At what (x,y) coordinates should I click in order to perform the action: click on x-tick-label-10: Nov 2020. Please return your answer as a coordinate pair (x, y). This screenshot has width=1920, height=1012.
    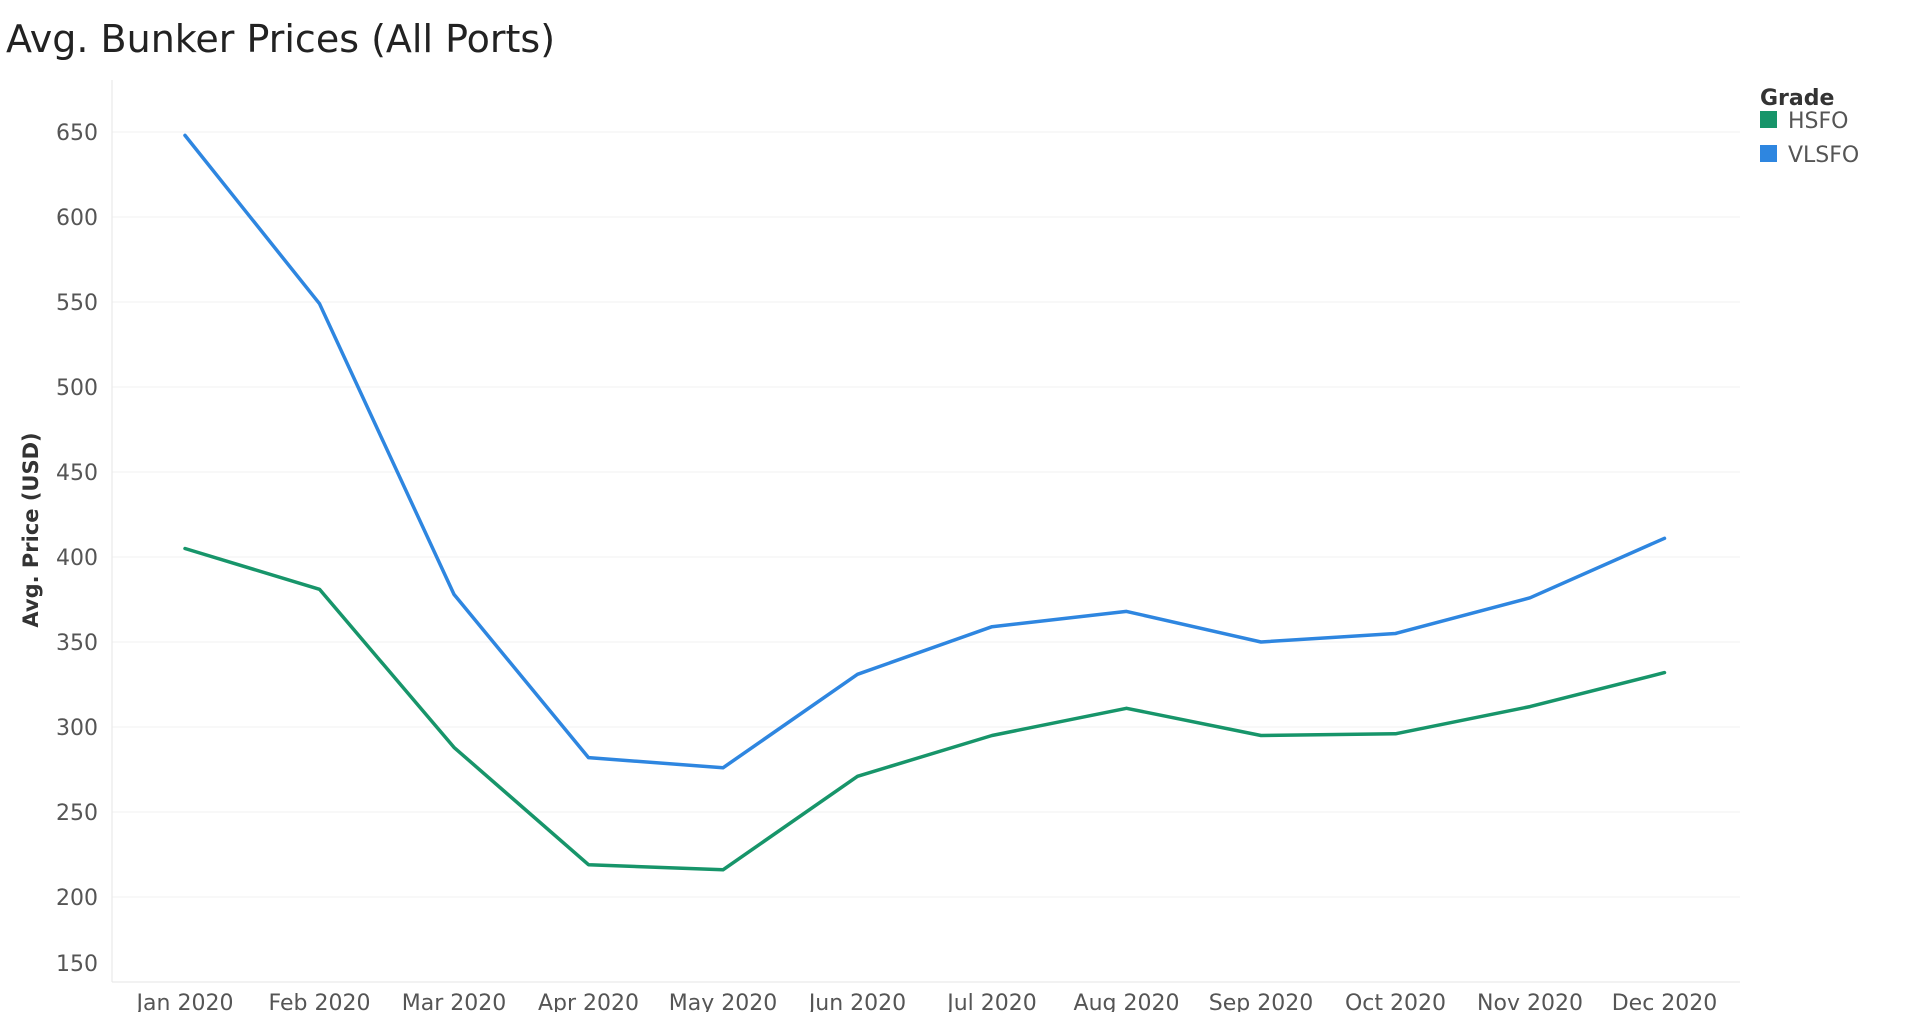
    Looking at the image, I should click on (1530, 1001).